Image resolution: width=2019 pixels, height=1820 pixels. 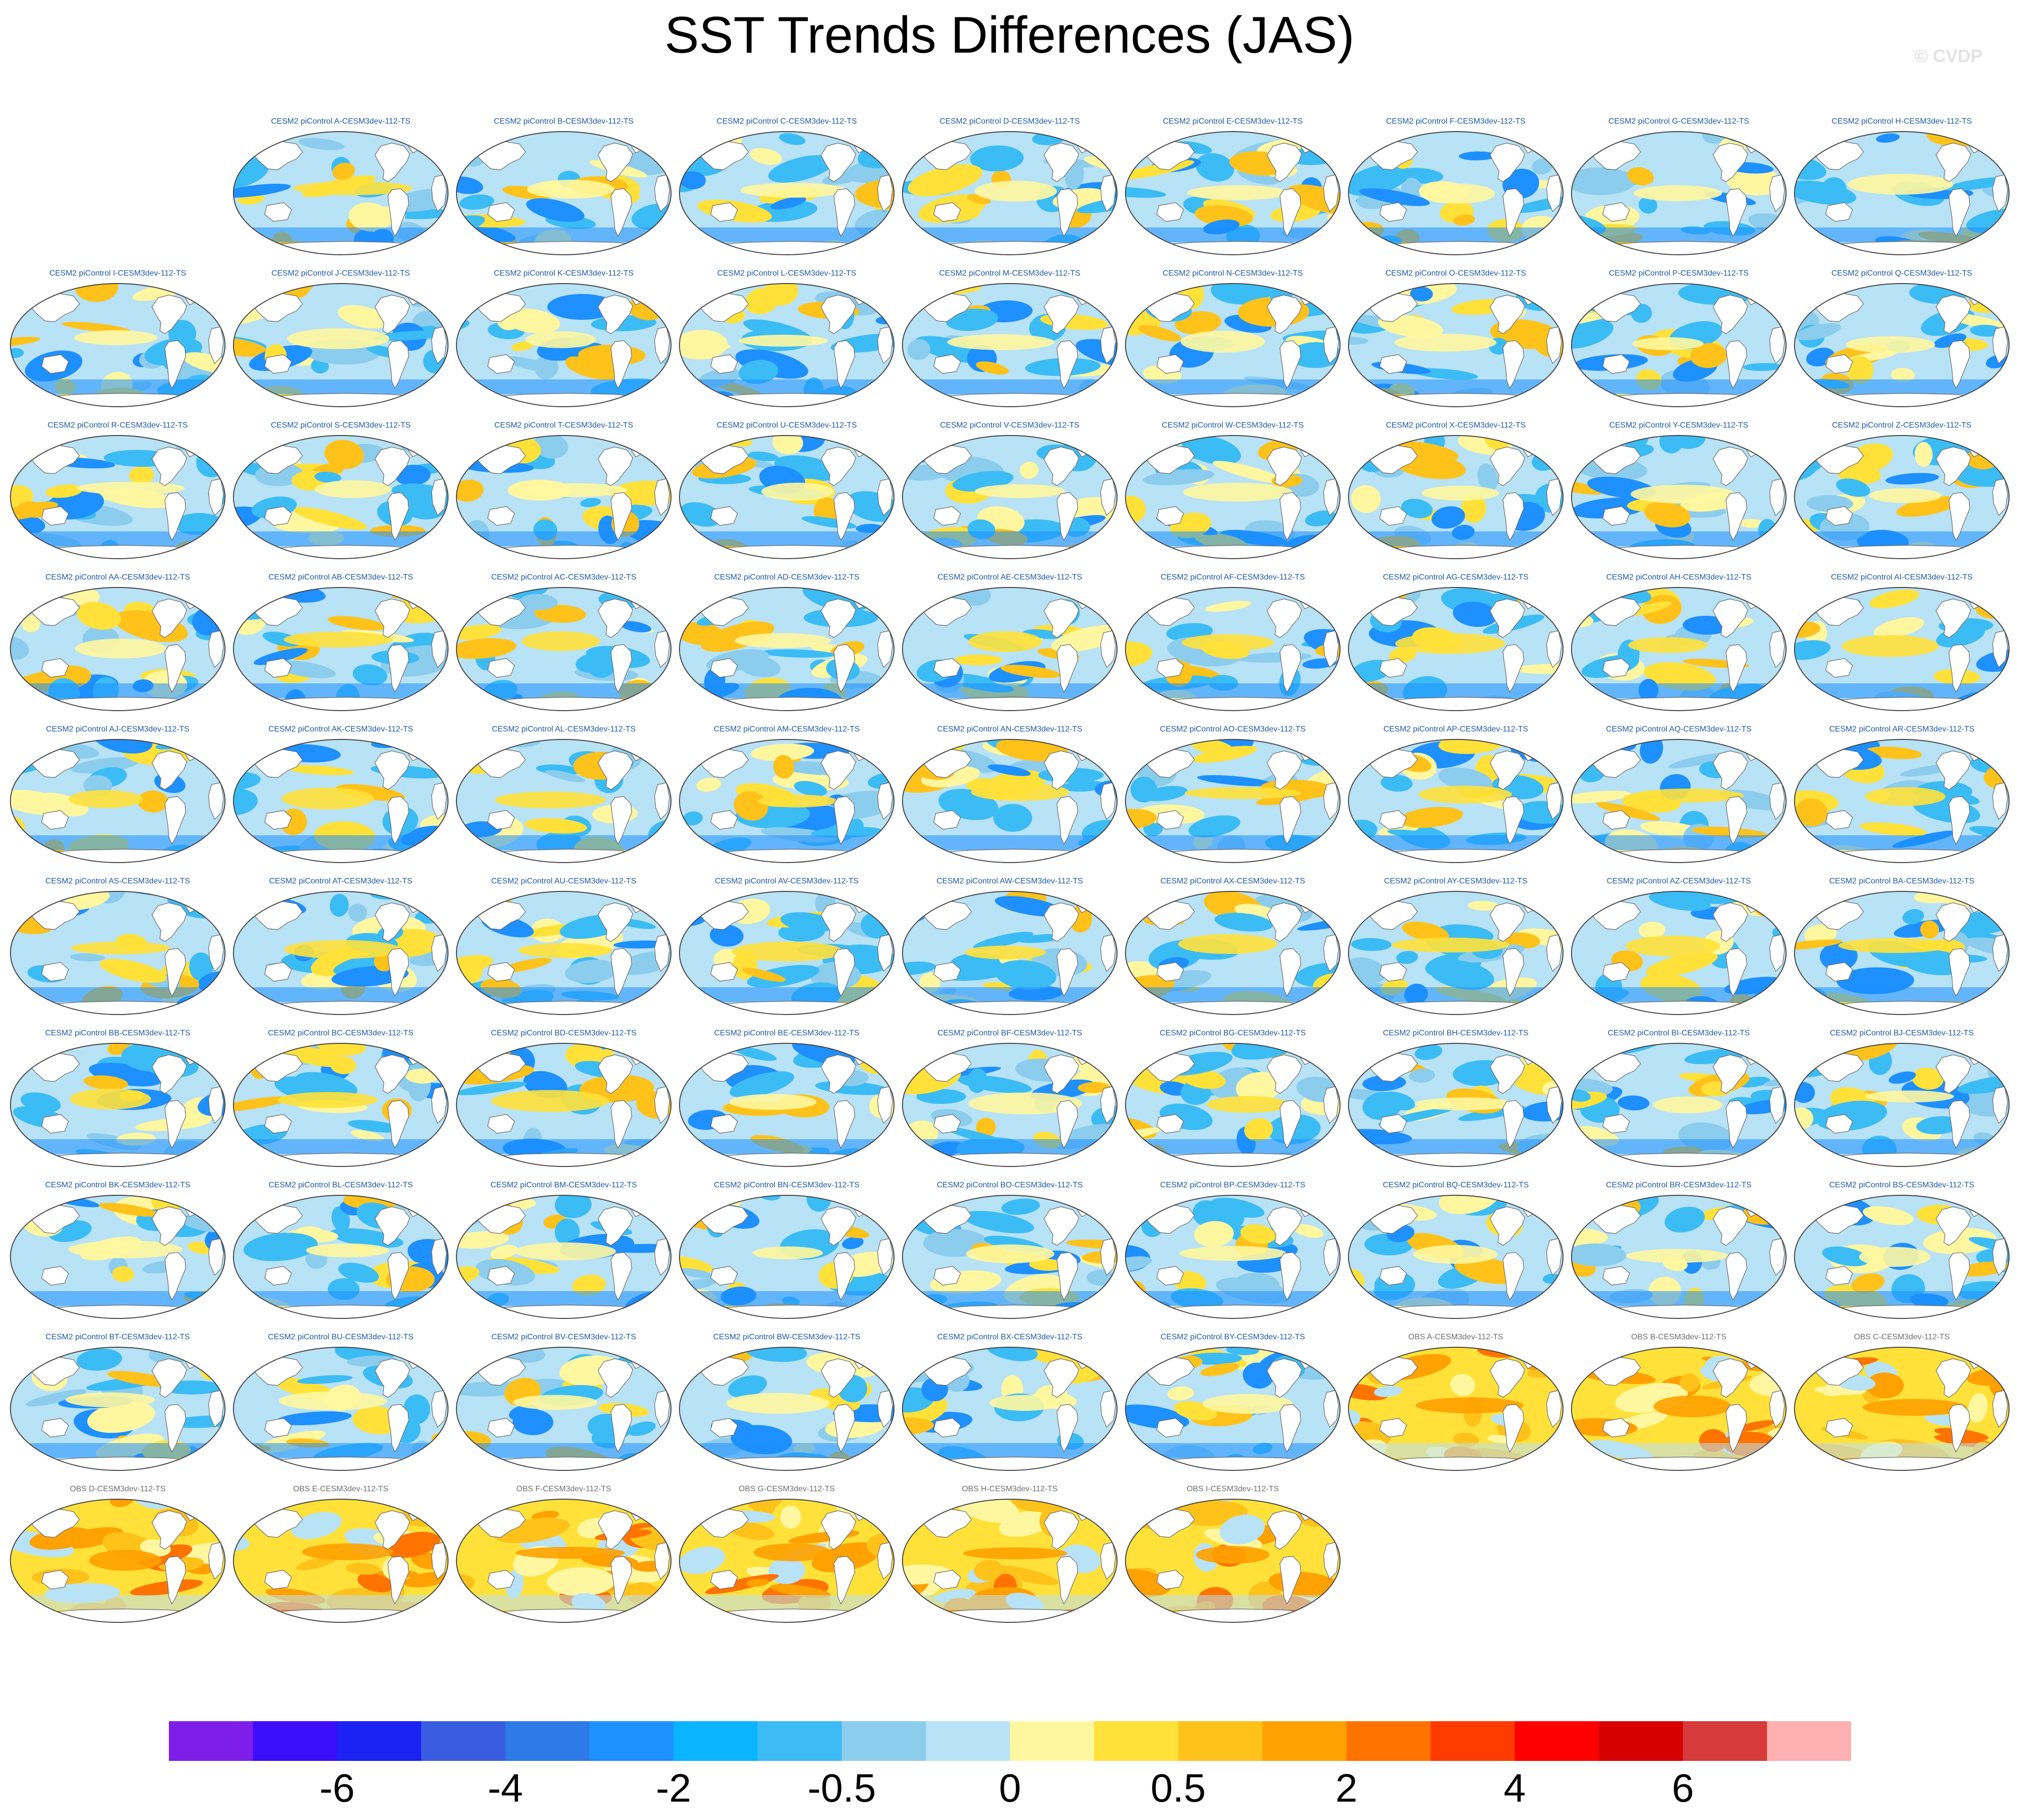 What do you see at coordinates (1009, 1185) in the screenshot?
I see `map-panel-title: CESM2 piControl BO-CESM3dev-112-TS` at bounding box center [1009, 1185].